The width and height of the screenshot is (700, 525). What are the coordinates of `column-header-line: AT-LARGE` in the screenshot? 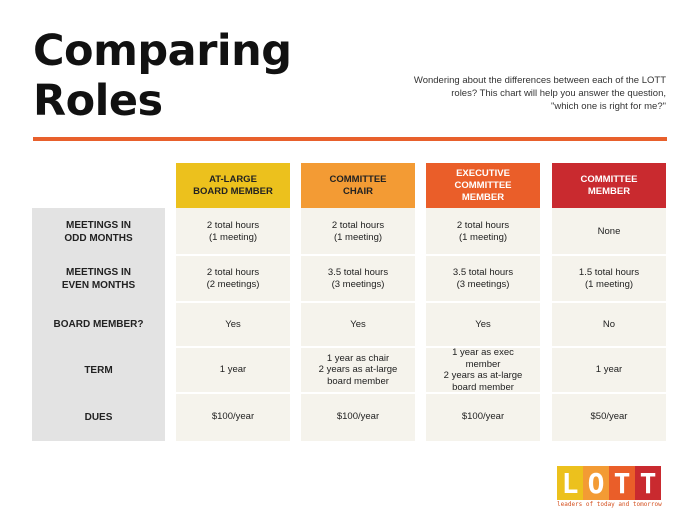 It's located at (233, 179).